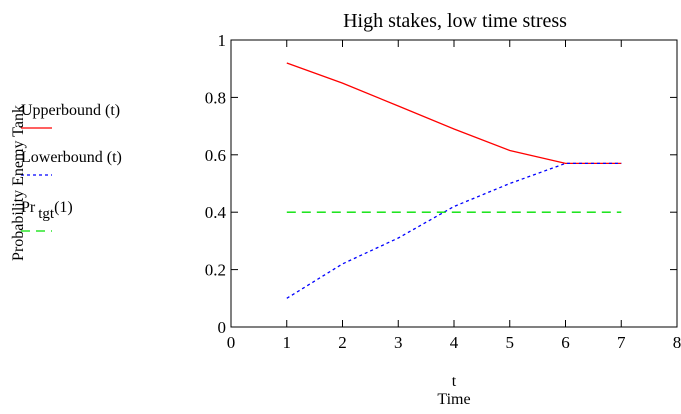 The image size is (681, 414). I want to click on x-tick-label: 7, so click(621, 342).